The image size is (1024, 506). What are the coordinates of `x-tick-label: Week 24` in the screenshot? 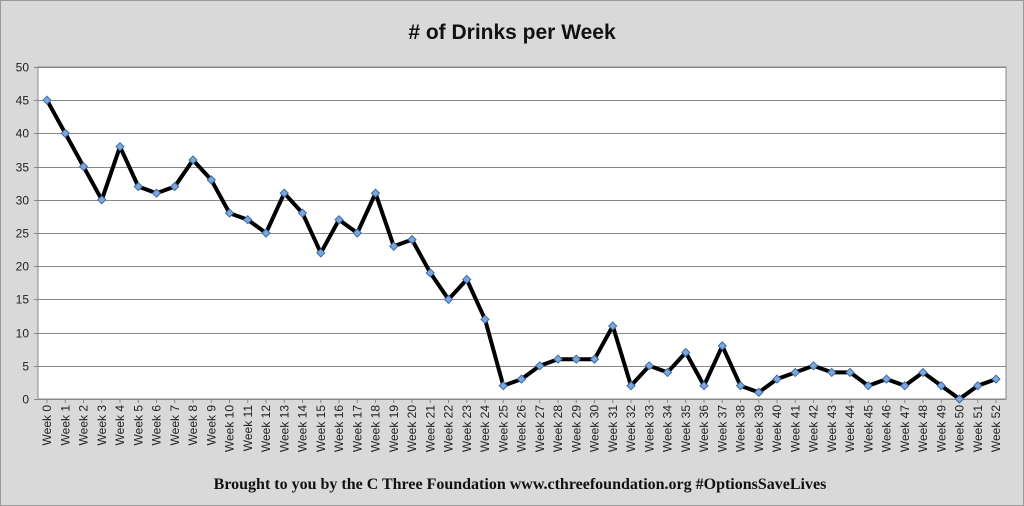 It's located at (485, 428).